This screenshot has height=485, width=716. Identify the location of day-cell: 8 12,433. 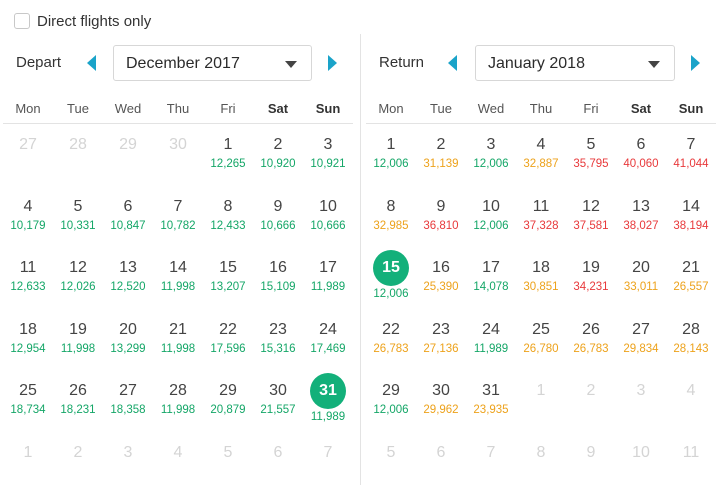
(228, 217).